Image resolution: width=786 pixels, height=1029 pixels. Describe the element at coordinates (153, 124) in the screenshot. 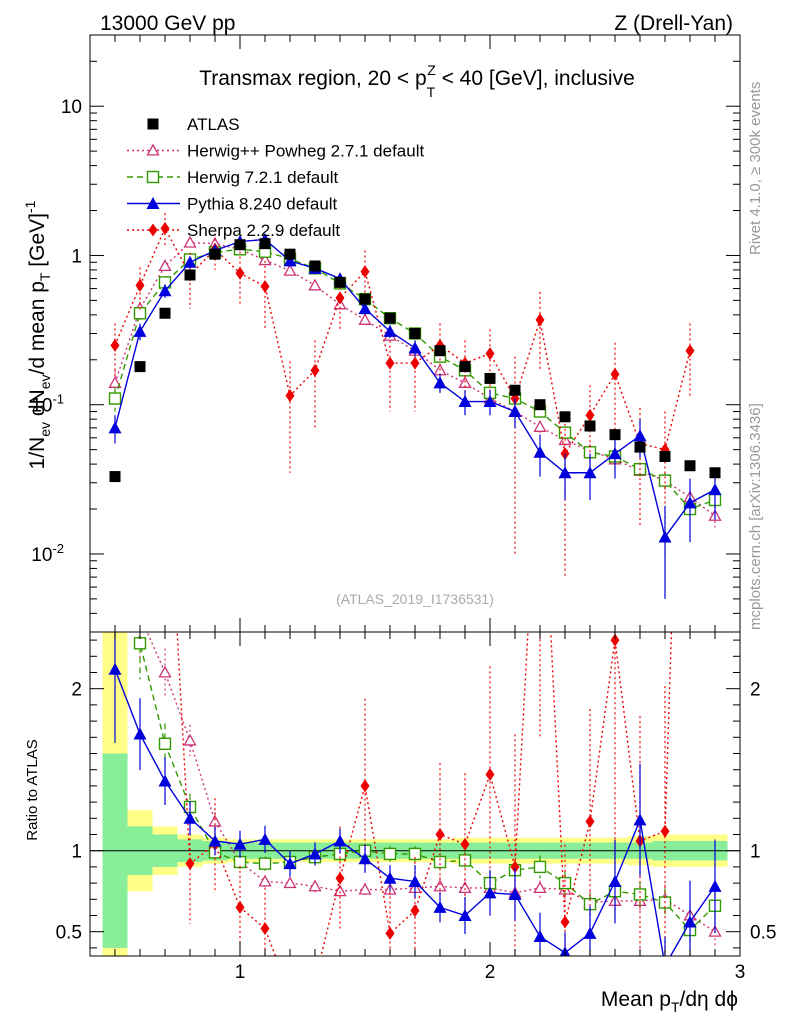

I see `legend-marker-atlas` at that location.